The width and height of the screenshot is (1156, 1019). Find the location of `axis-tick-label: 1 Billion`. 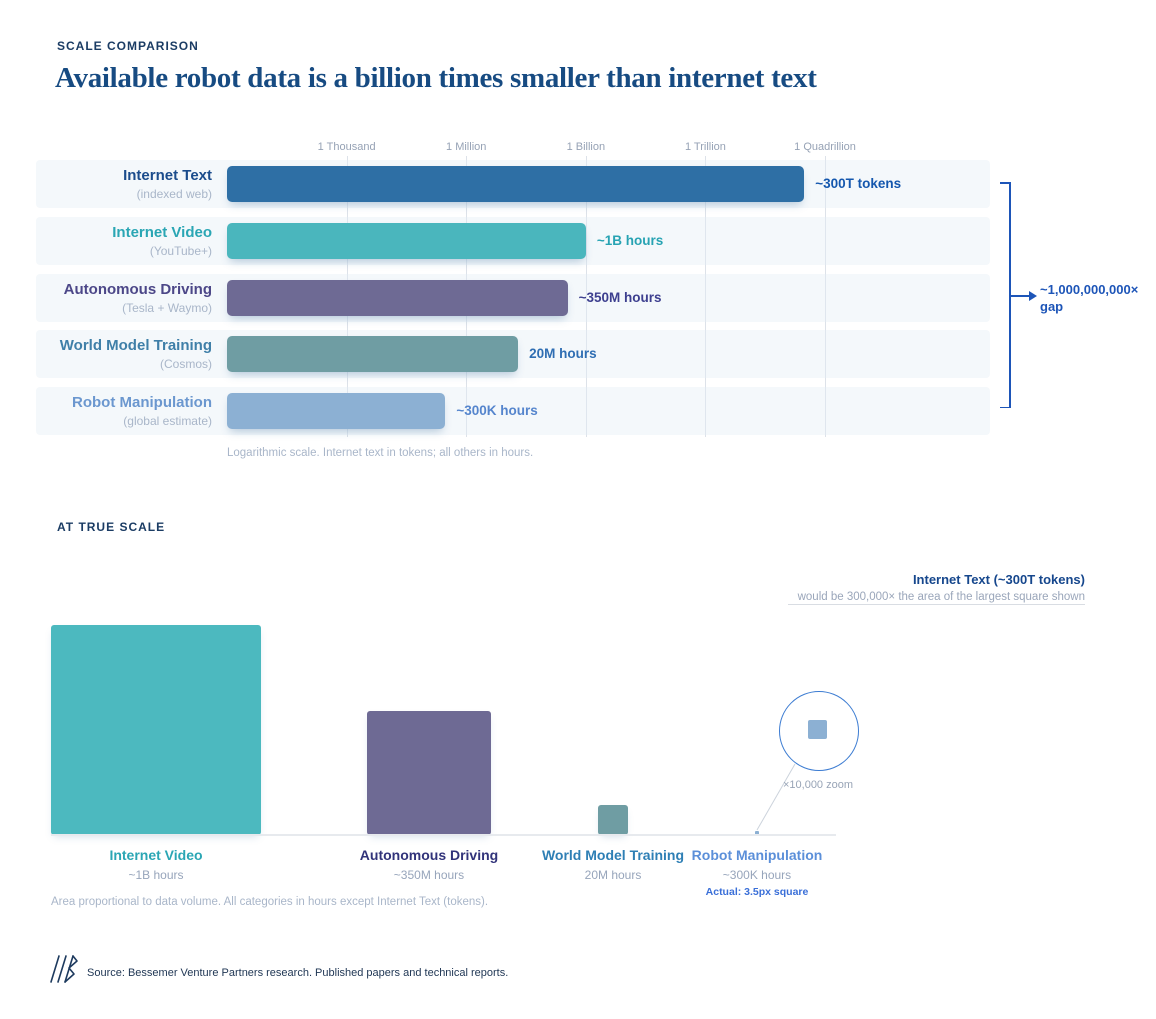

axis-tick-label: 1 Billion is located at coordinates (586, 147).